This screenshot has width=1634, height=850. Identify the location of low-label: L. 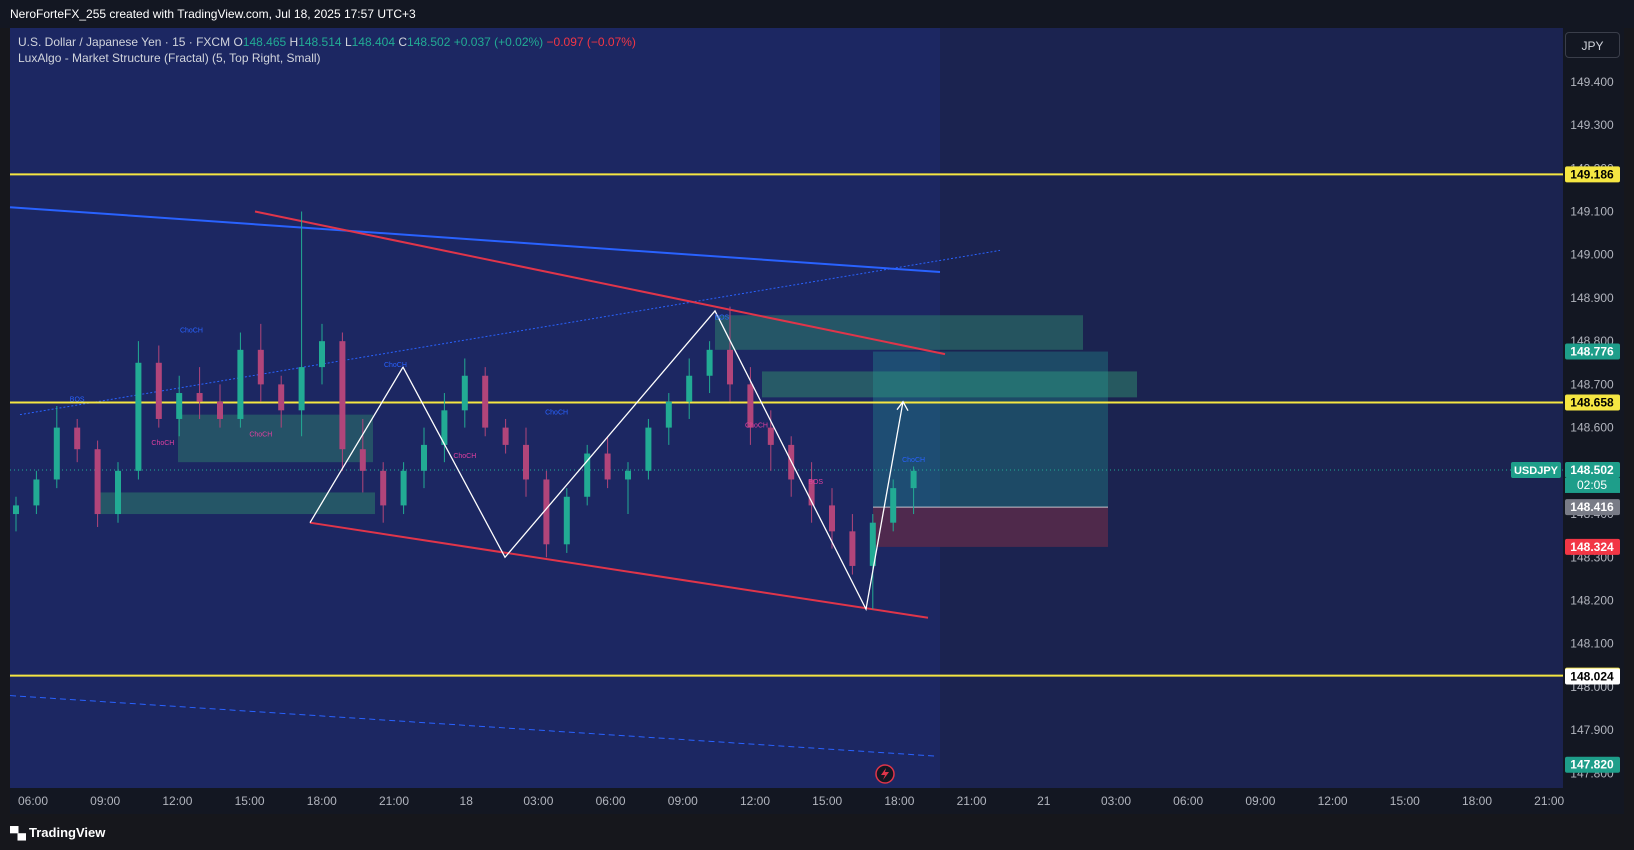
(348, 42).